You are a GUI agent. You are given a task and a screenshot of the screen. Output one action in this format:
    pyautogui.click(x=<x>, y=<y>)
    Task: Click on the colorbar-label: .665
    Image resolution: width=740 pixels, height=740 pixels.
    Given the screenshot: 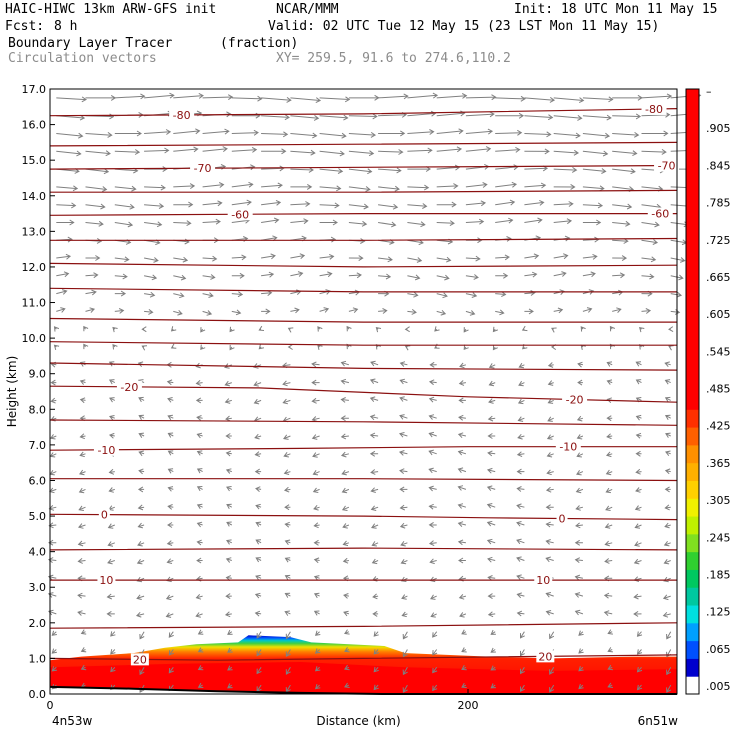 What is the action you would take?
    pyautogui.click(x=718, y=277)
    